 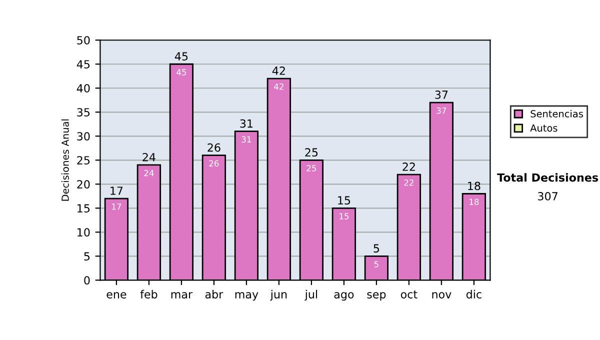 What do you see at coordinates (116, 295) in the screenshot?
I see `x-tick-label: ene` at bounding box center [116, 295].